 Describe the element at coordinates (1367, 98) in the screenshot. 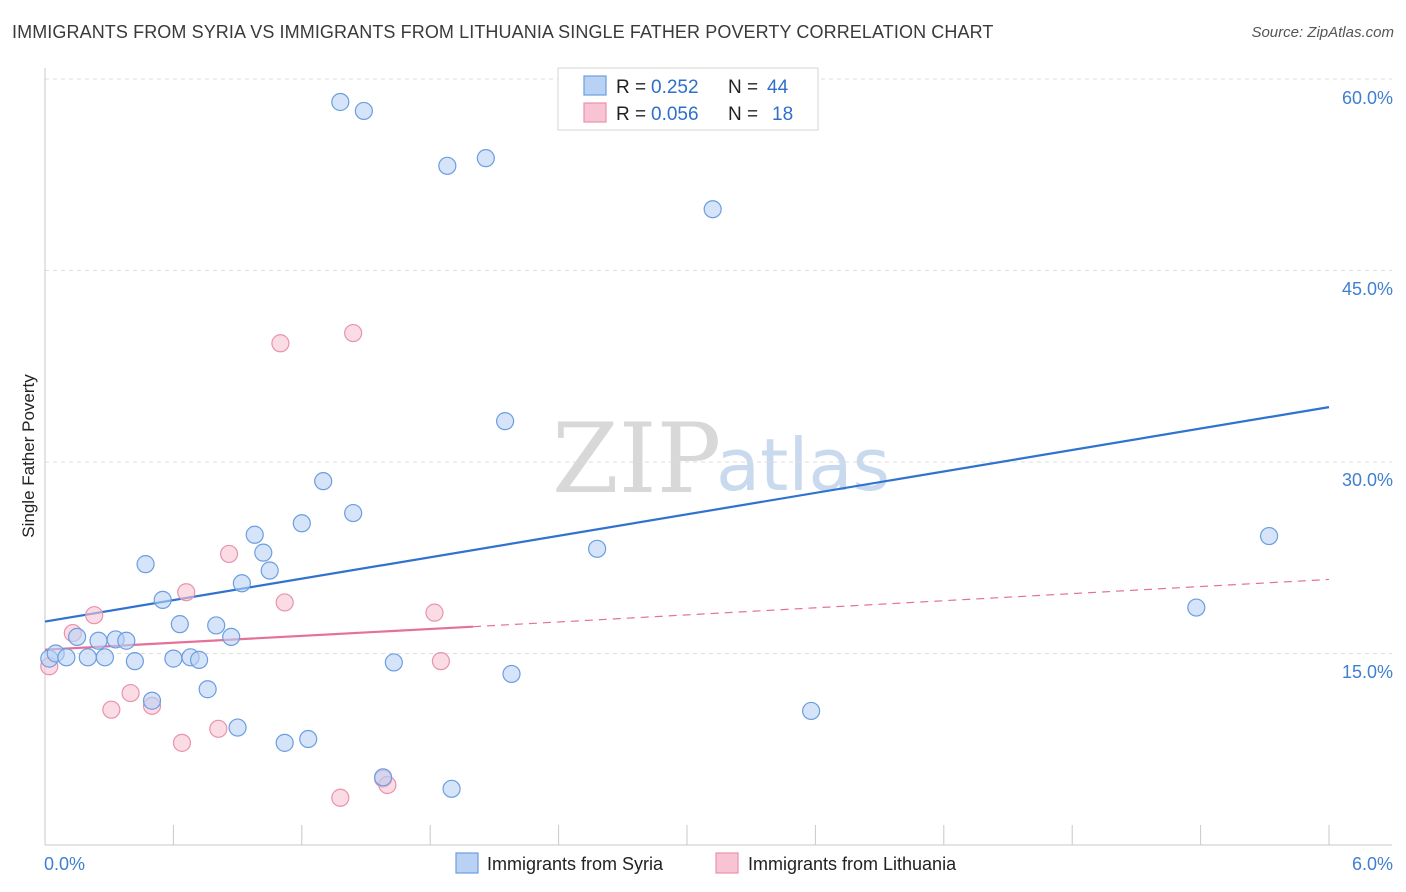

I see `y-tick-label-60: 60.0%` at that location.